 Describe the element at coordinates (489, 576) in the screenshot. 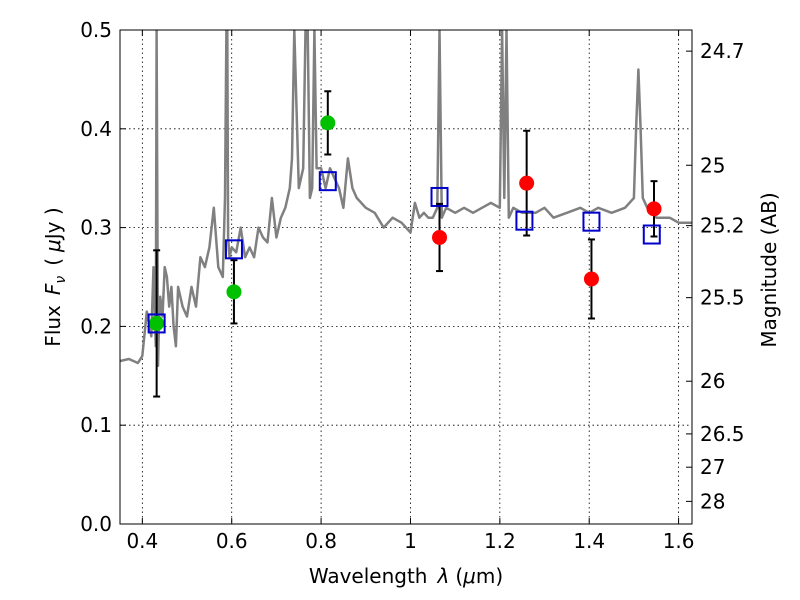

I see `x-axis-label-unit-rest: m)` at that location.